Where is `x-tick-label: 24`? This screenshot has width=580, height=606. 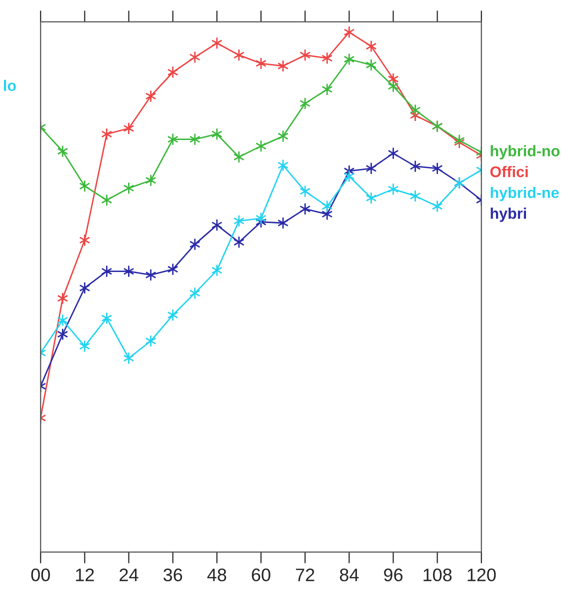 x-tick-label: 24 is located at coordinates (129, 575).